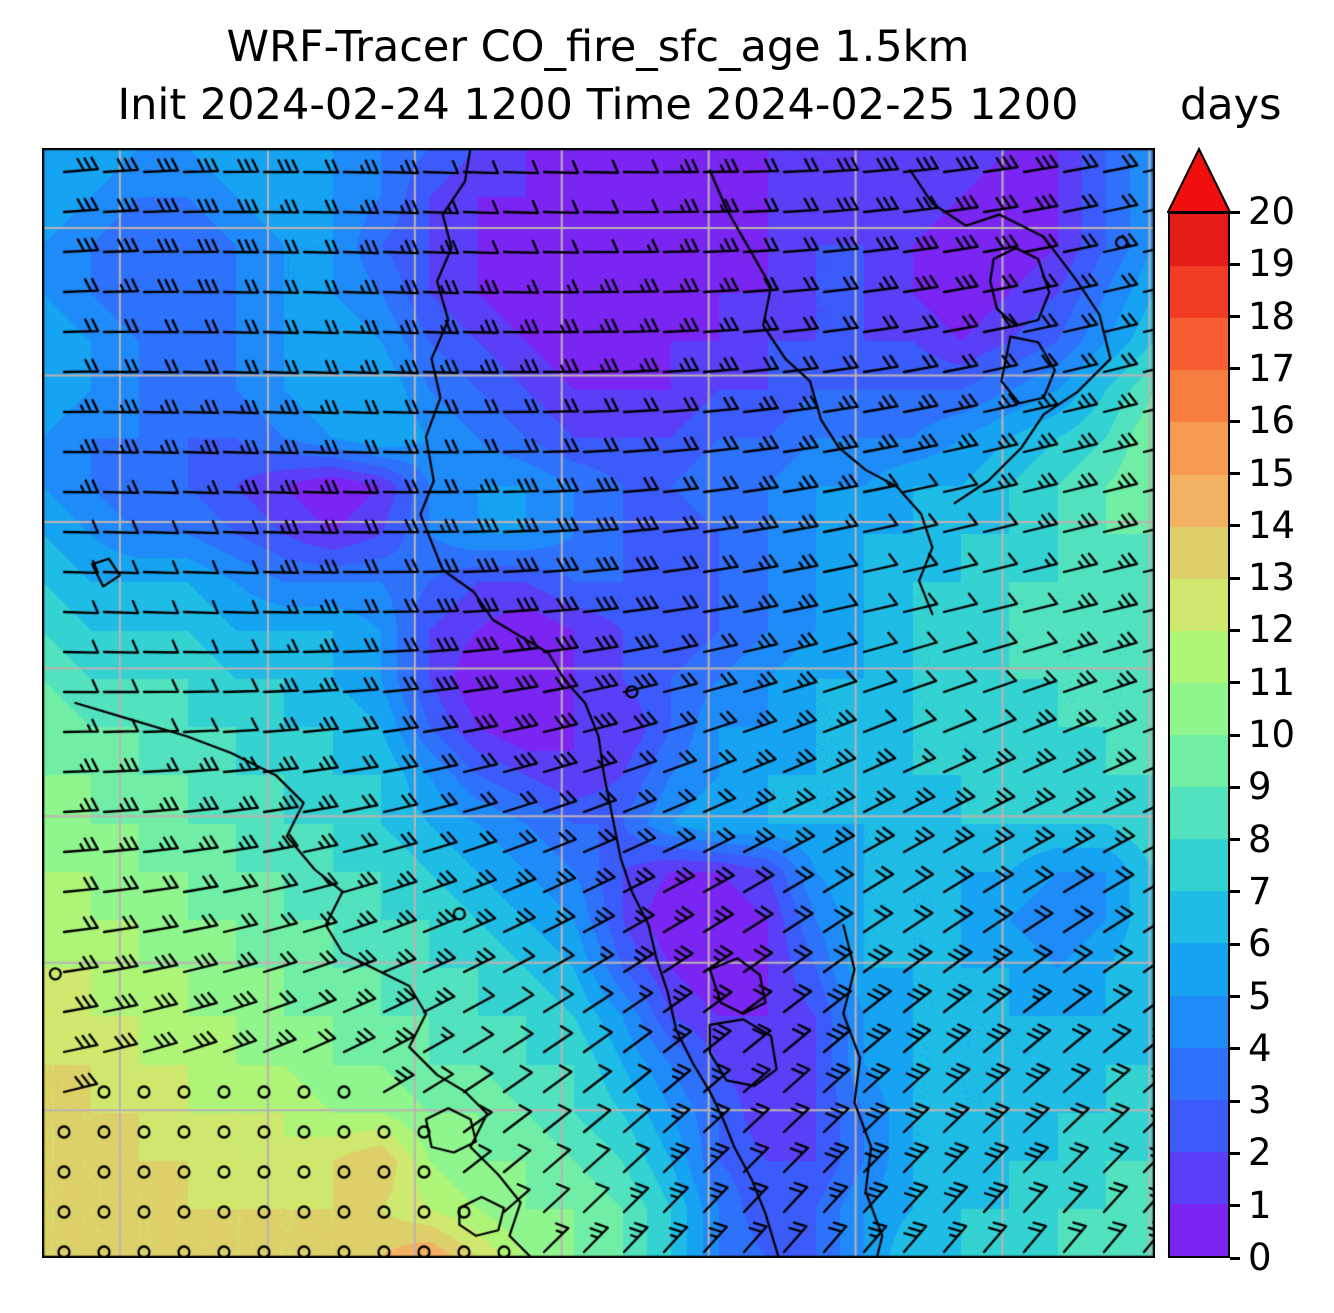 This screenshot has width=1334, height=1313. Describe the element at coordinates (1272, 525) in the screenshot. I see `colorbar-tick-label: 14` at that location.